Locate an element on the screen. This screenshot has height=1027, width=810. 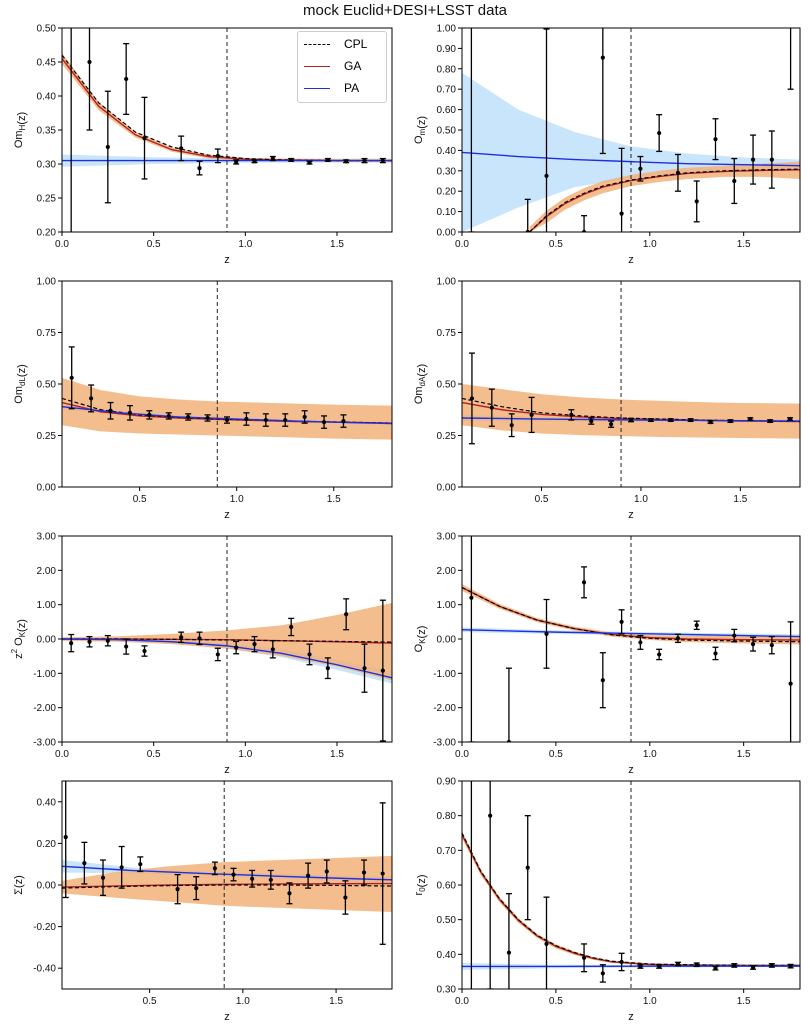
legend: CPL GA PA is located at coordinates (342, 67).